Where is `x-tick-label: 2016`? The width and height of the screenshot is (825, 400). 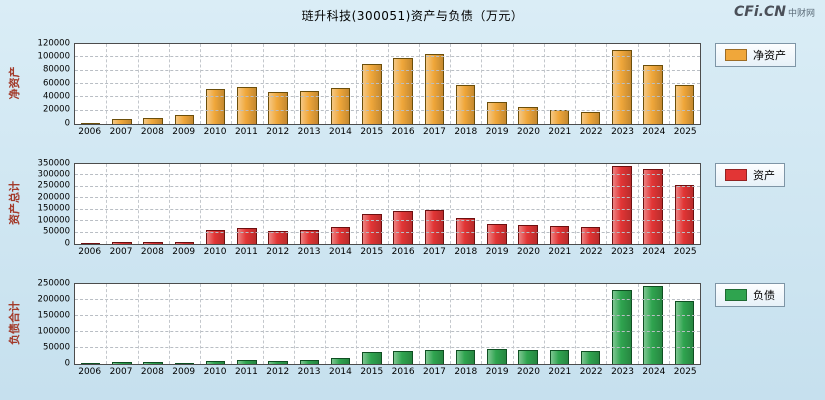 x-tick-label: 2016 is located at coordinates (403, 132).